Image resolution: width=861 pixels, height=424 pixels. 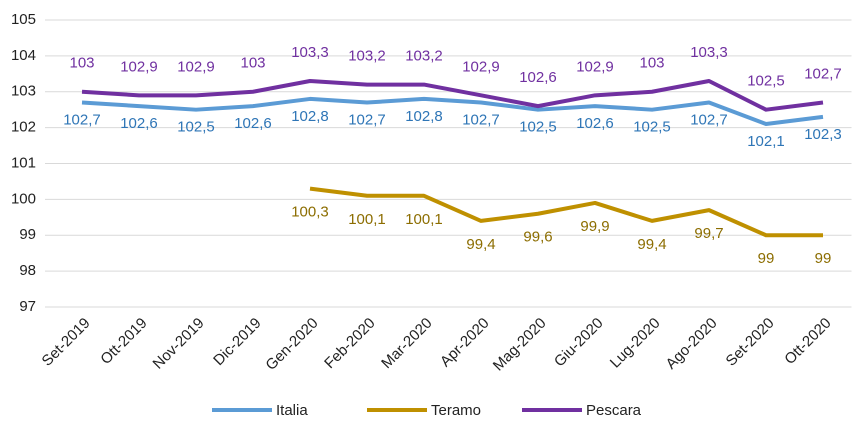 I want to click on data-label: 99,9, so click(x=594, y=226).